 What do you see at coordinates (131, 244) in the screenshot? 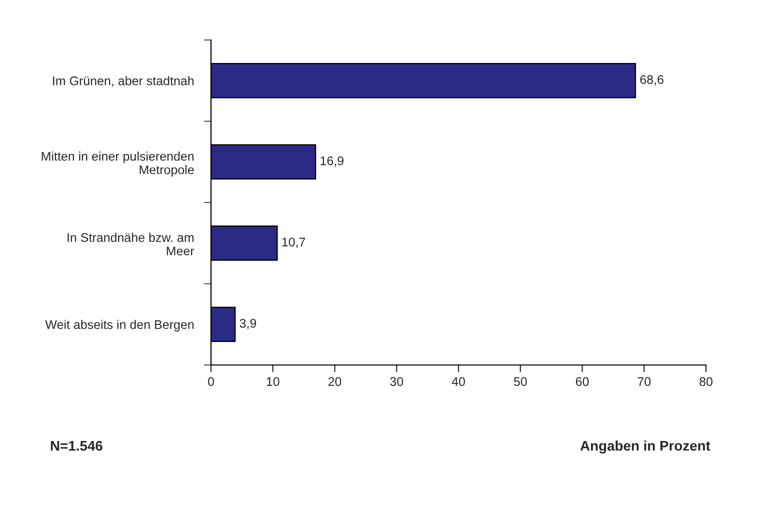
I see `y-tick-label: In Strandnähe bzw. am Meer` at bounding box center [131, 244].